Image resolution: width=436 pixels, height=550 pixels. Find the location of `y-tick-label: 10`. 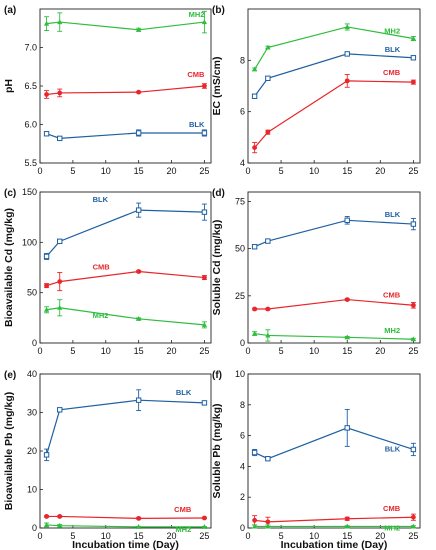

y-tick-label: 10 is located at coordinates (32, 490).